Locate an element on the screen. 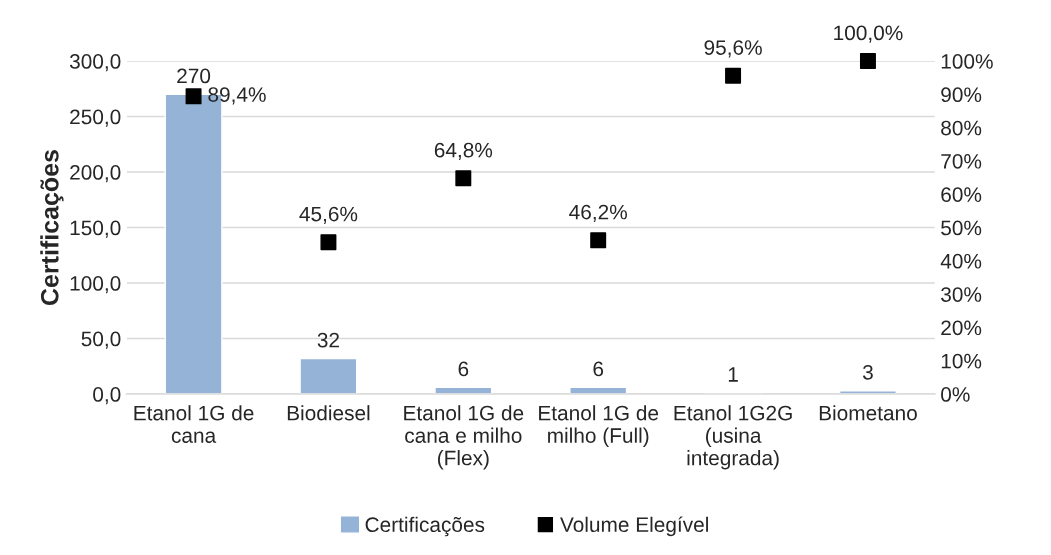  x-tick-label: Biometano is located at coordinates (868, 413).